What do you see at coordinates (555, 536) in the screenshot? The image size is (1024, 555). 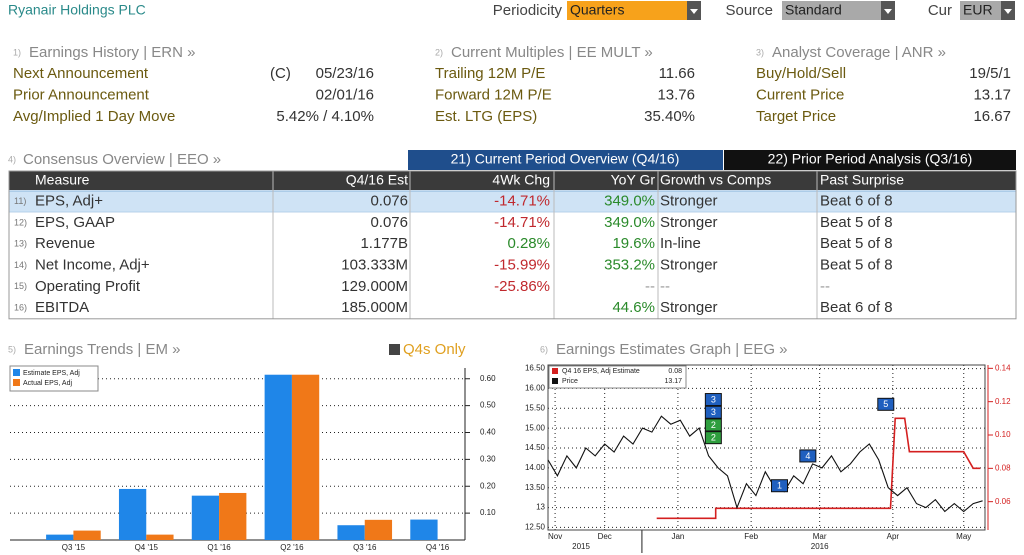 I see `x-tick-label: Nov` at bounding box center [555, 536].